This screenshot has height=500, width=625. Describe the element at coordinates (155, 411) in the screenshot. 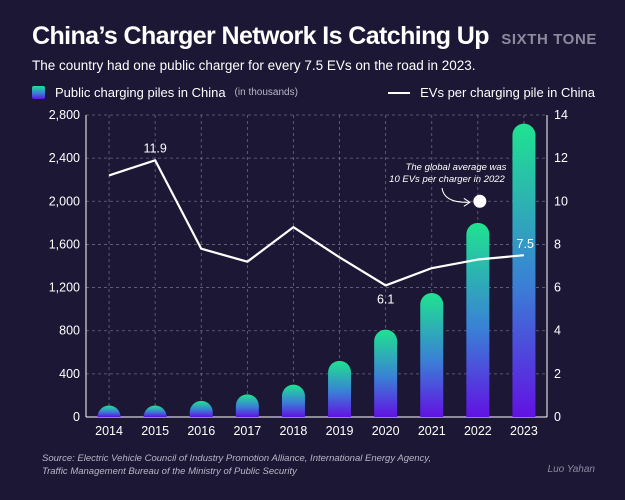

I see `bar-2015` at that location.